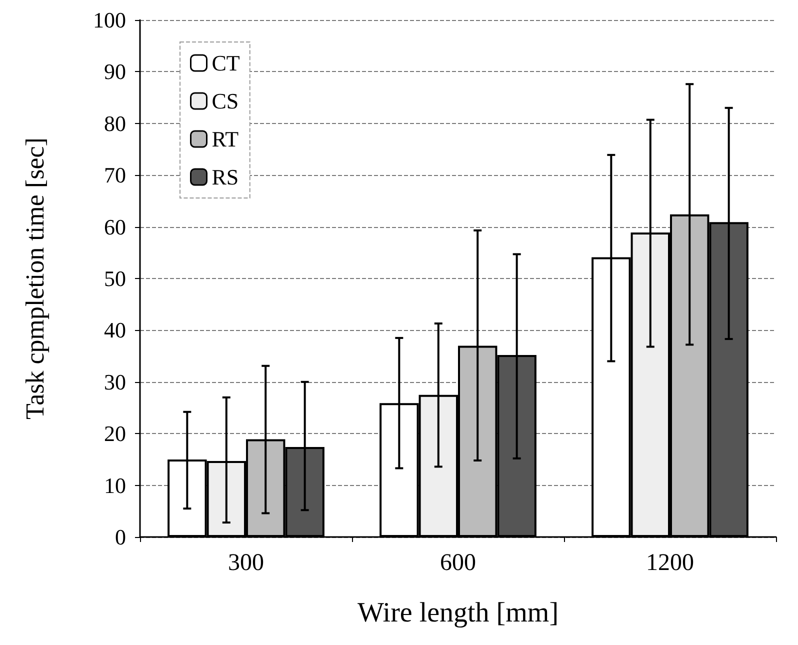 This screenshot has height=645, width=798. I want to click on x-tick-label: 1200, so click(670, 563).